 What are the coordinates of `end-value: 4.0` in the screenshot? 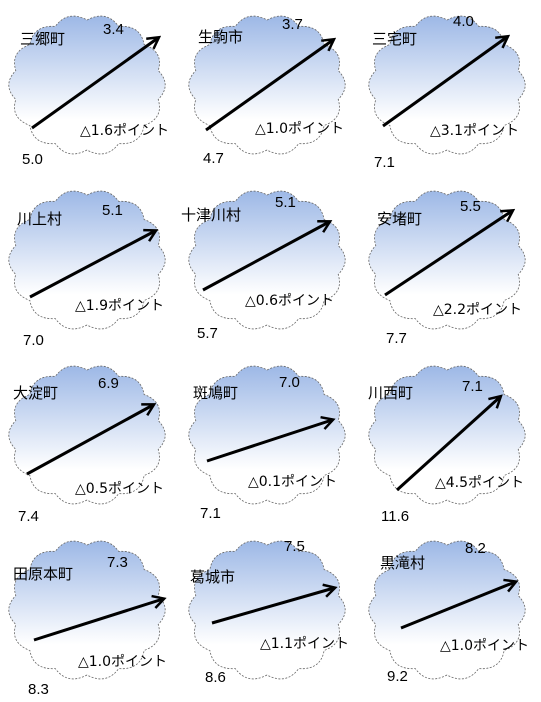 It's located at (463, 21).